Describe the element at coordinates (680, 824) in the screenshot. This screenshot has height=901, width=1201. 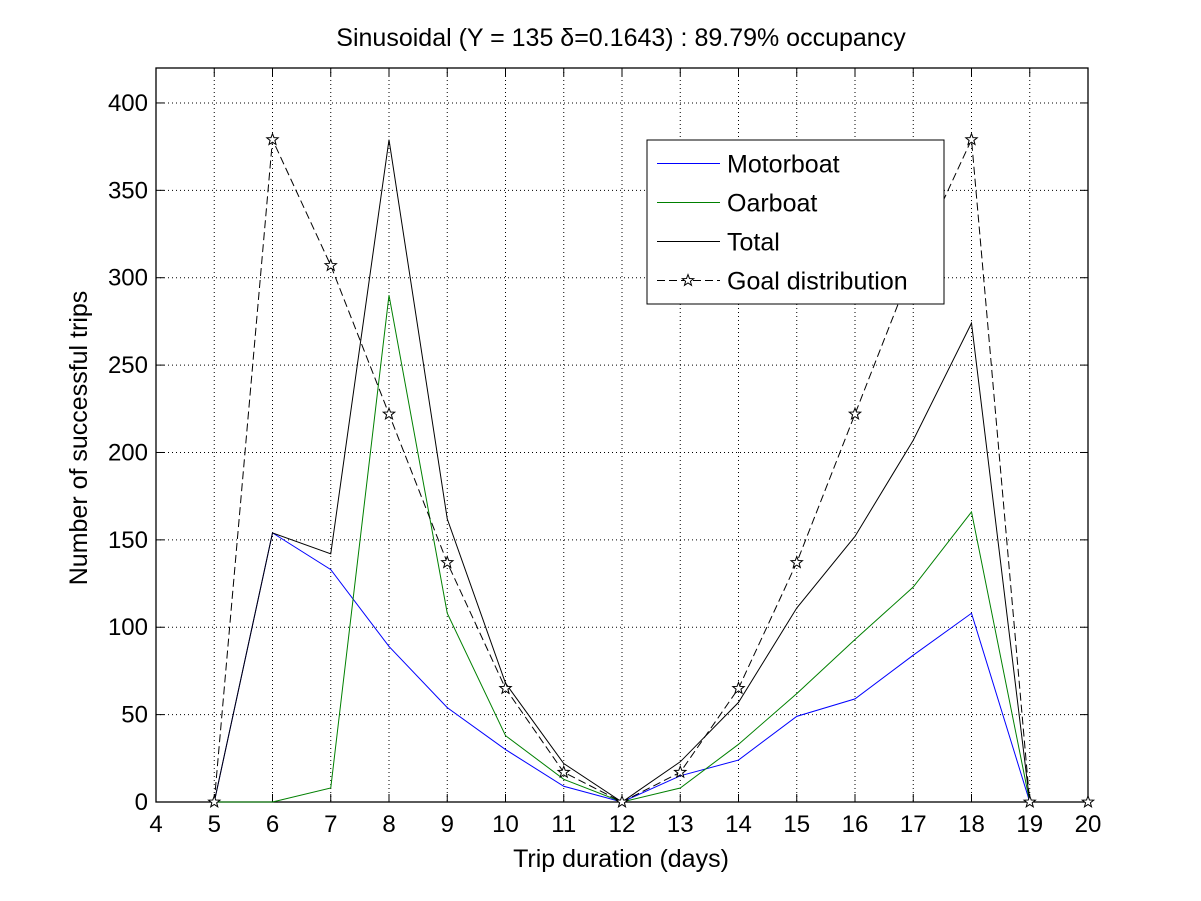
I see `x-tick-label: 13` at that location.